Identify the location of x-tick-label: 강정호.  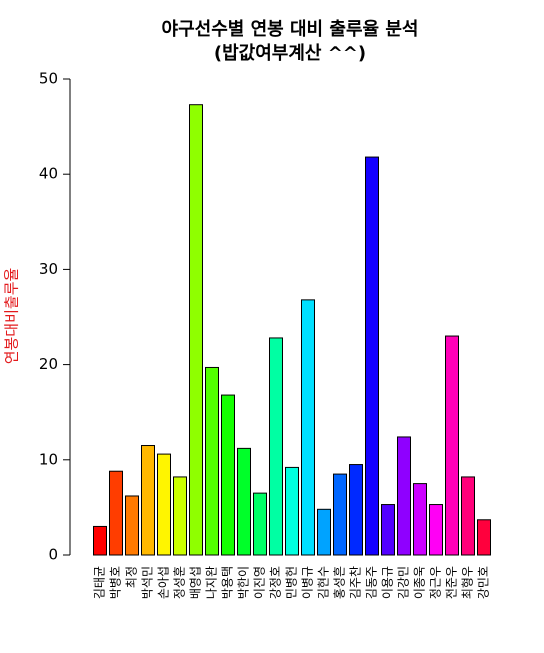
(276, 582).